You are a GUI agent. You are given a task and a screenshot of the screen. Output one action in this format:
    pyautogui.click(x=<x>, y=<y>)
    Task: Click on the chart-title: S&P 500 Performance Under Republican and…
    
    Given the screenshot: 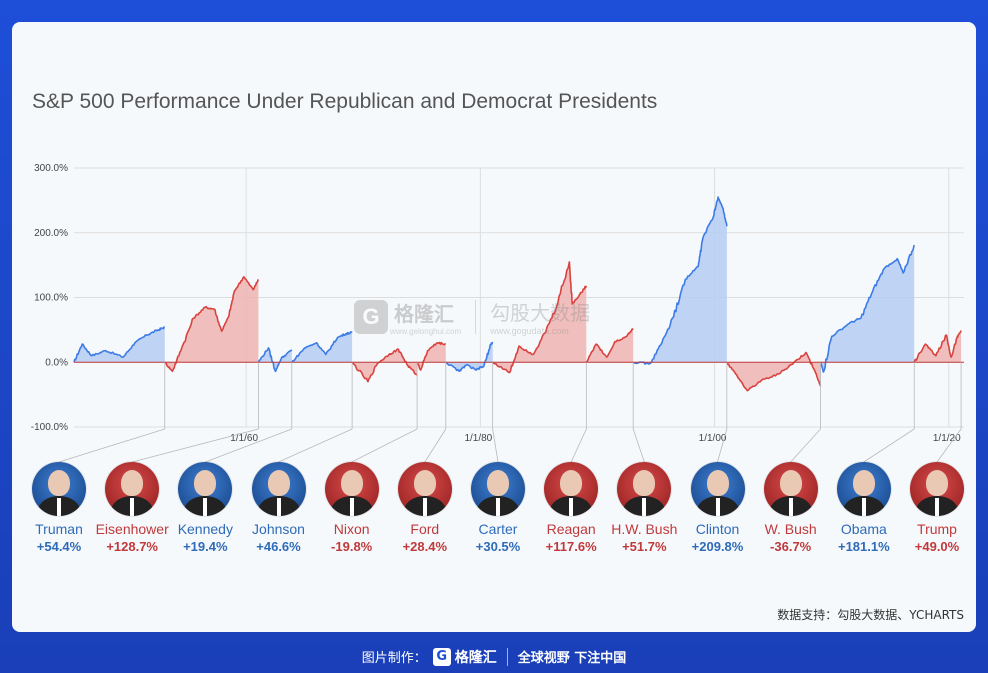 What is the action you would take?
    pyautogui.click(x=345, y=101)
    